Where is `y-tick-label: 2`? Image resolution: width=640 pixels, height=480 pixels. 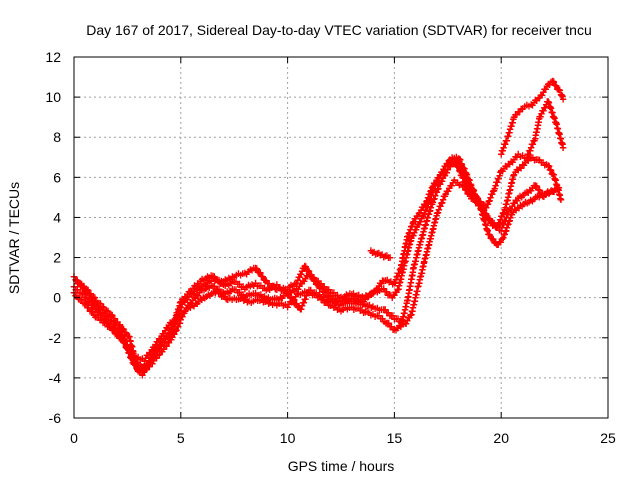 y-tick-label: 2 is located at coordinates (57, 258).